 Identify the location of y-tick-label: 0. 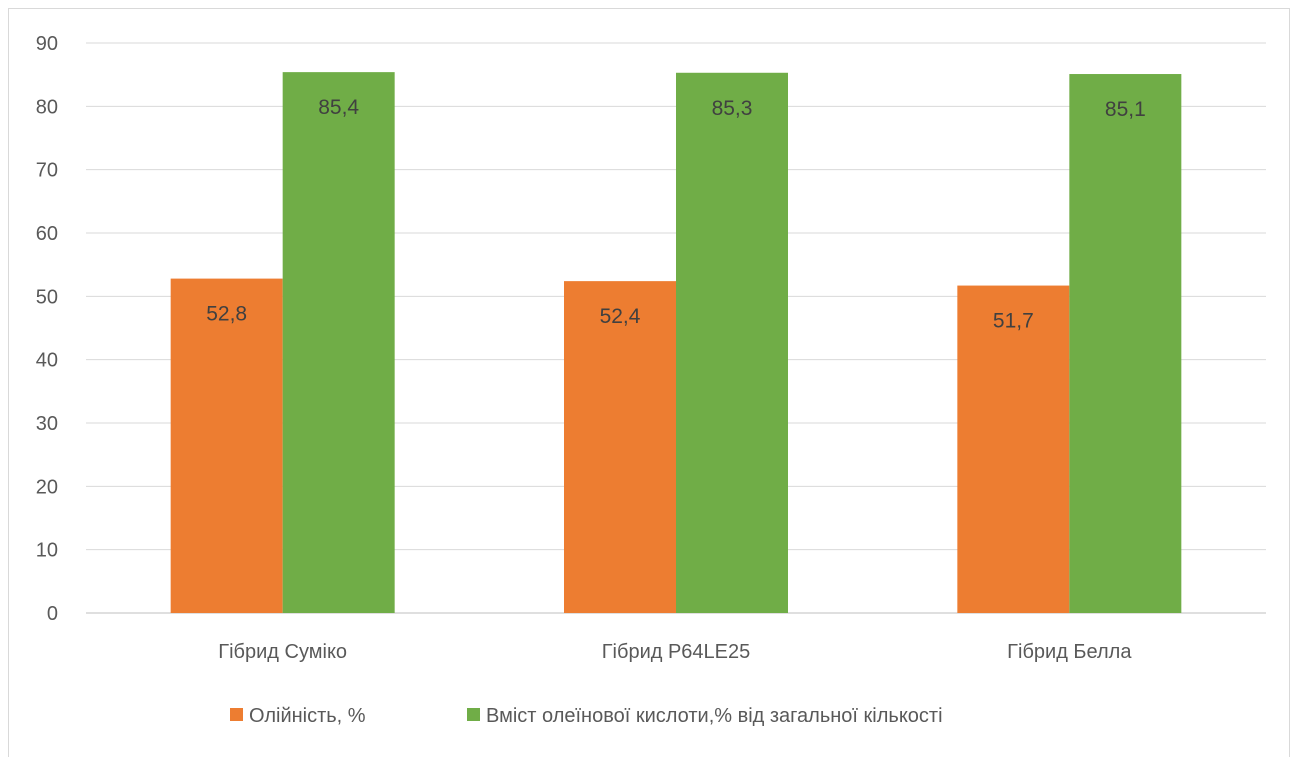
(52, 614).